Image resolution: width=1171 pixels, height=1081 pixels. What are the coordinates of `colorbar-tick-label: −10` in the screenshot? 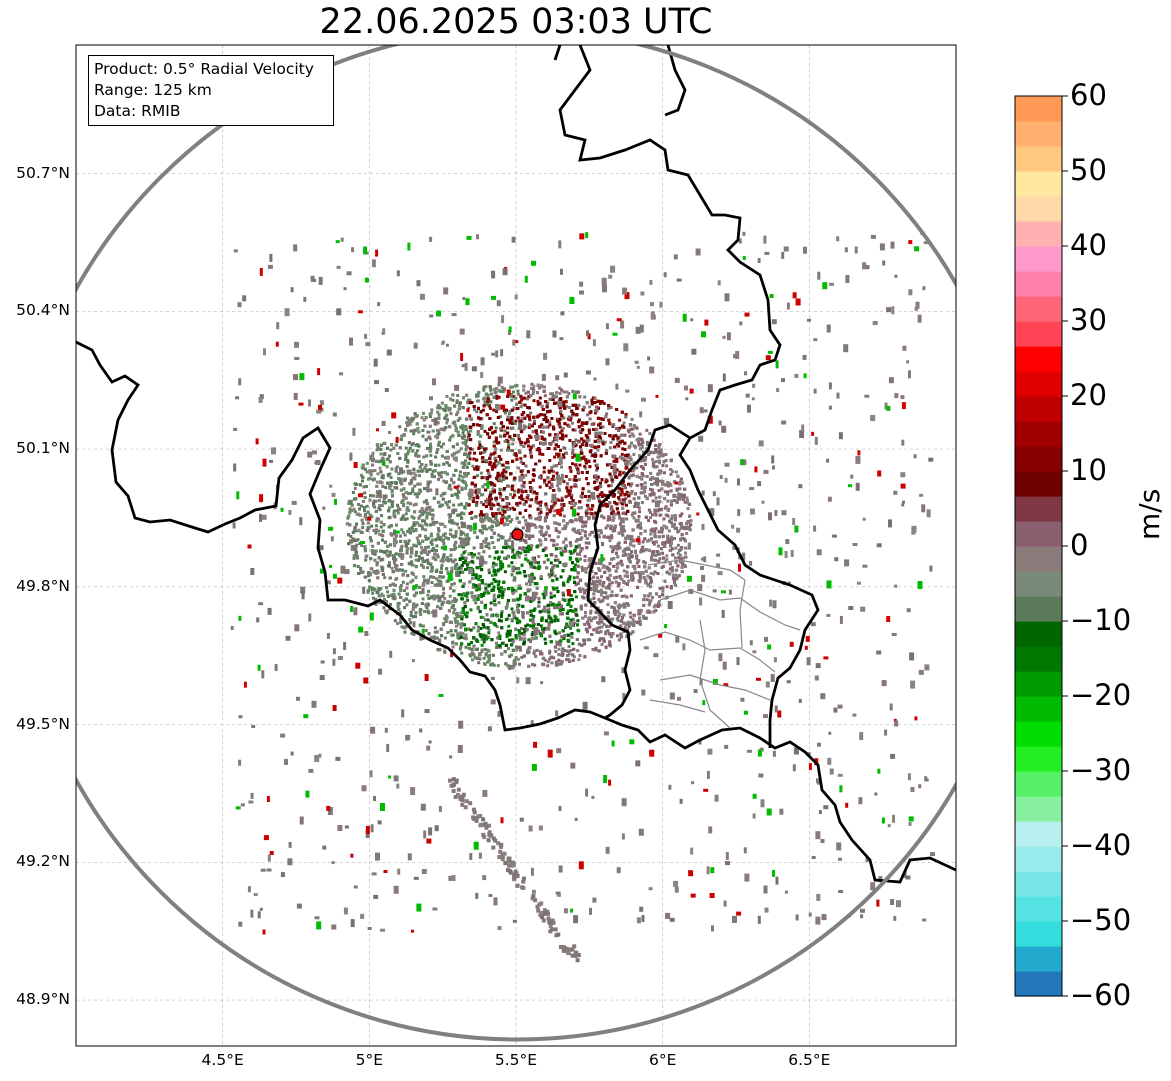 It's located at (1101, 620).